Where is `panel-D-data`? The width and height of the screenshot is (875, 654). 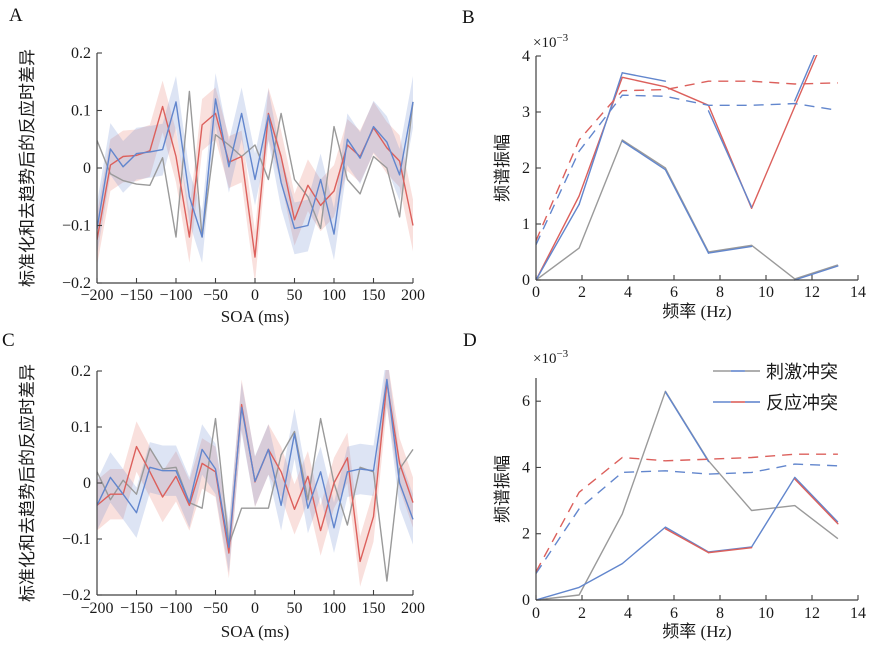
panel-D-data is located at coordinates (687, 495).